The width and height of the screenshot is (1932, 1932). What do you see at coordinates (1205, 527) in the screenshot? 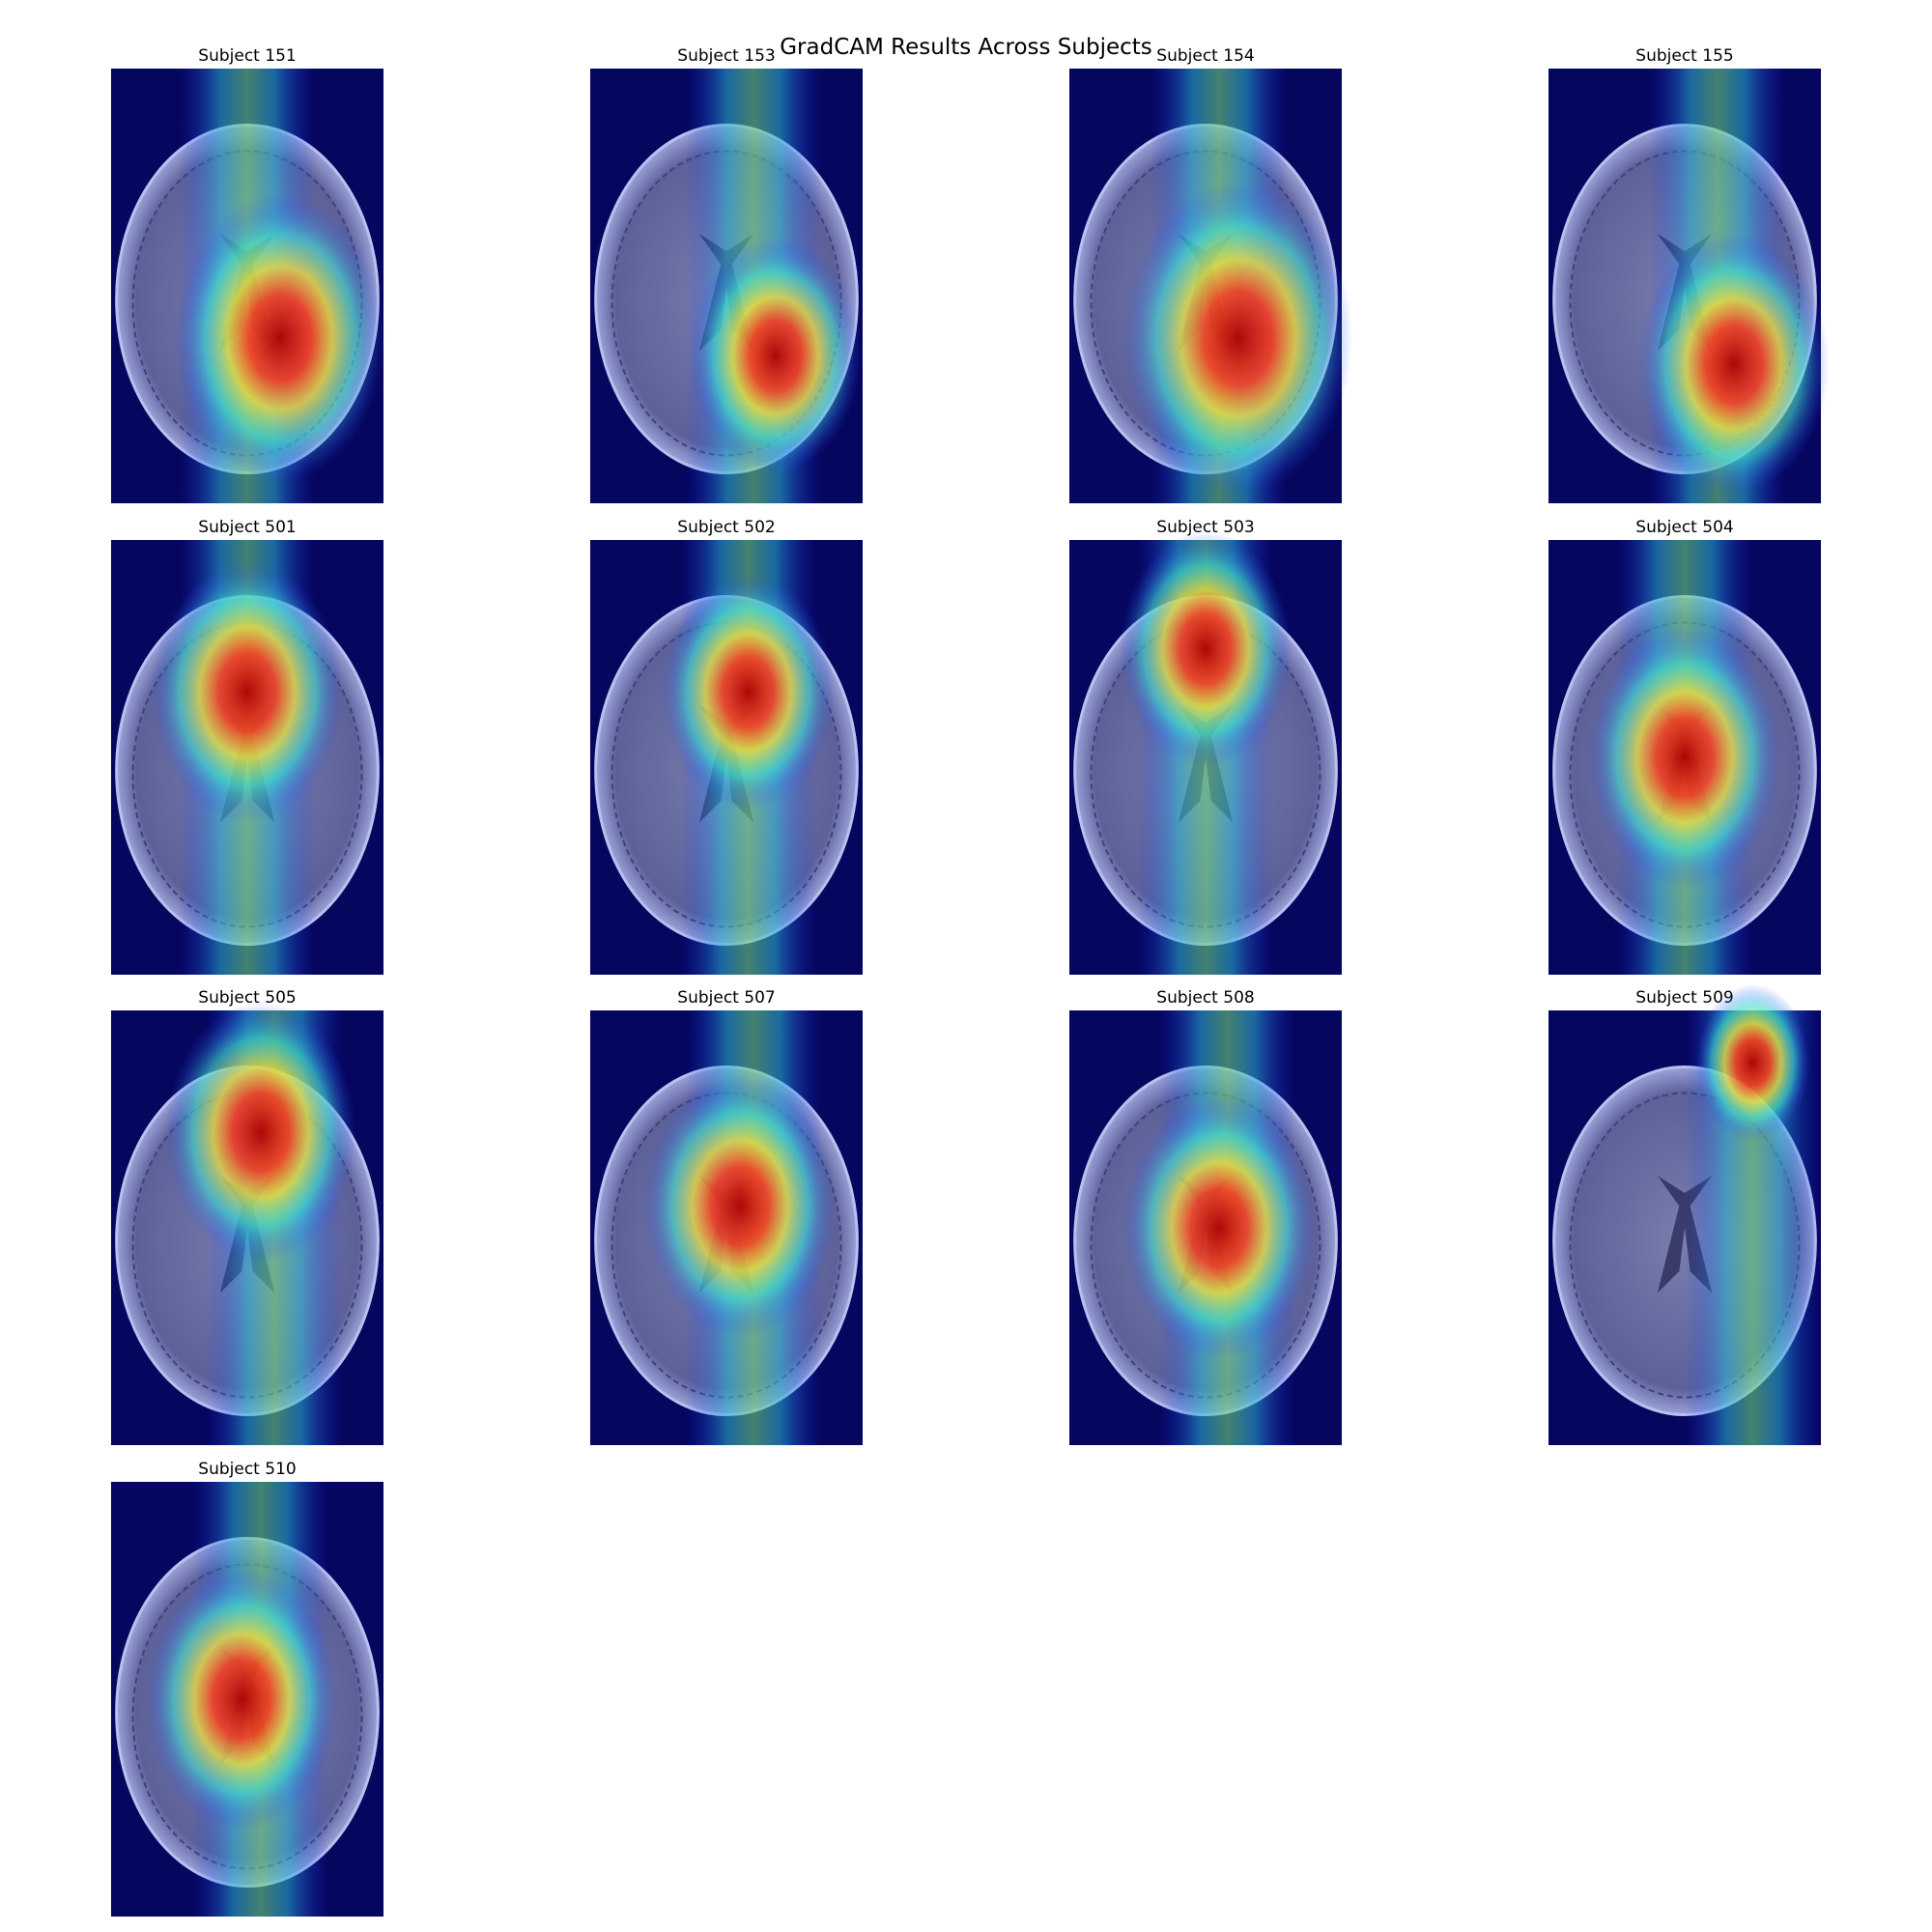
I see `panel-title: Subject 503` at bounding box center [1205, 527].